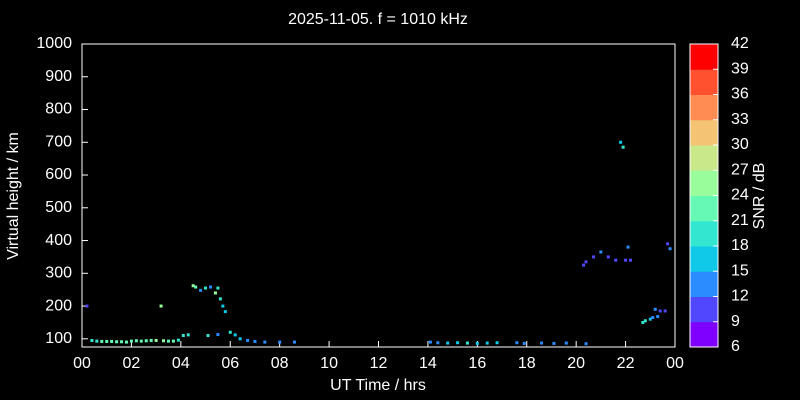 The width and height of the screenshot is (800, 400). Describe the element at coordinates (626, 363) in the screenshot. I see `x-tick-label: 22` at that location.